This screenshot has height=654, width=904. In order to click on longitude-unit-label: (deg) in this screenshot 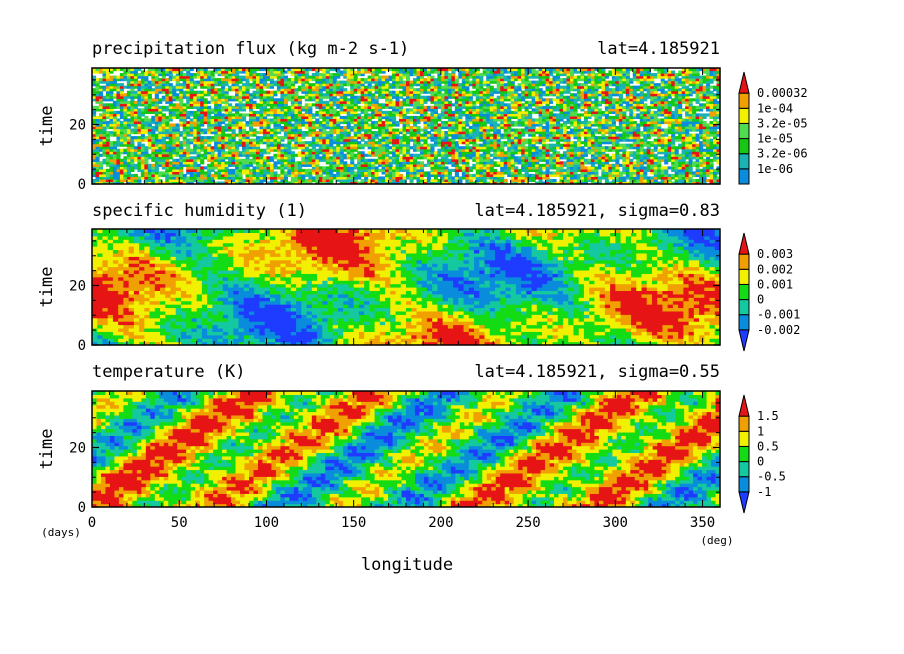, I will do `click(716, 540)`.